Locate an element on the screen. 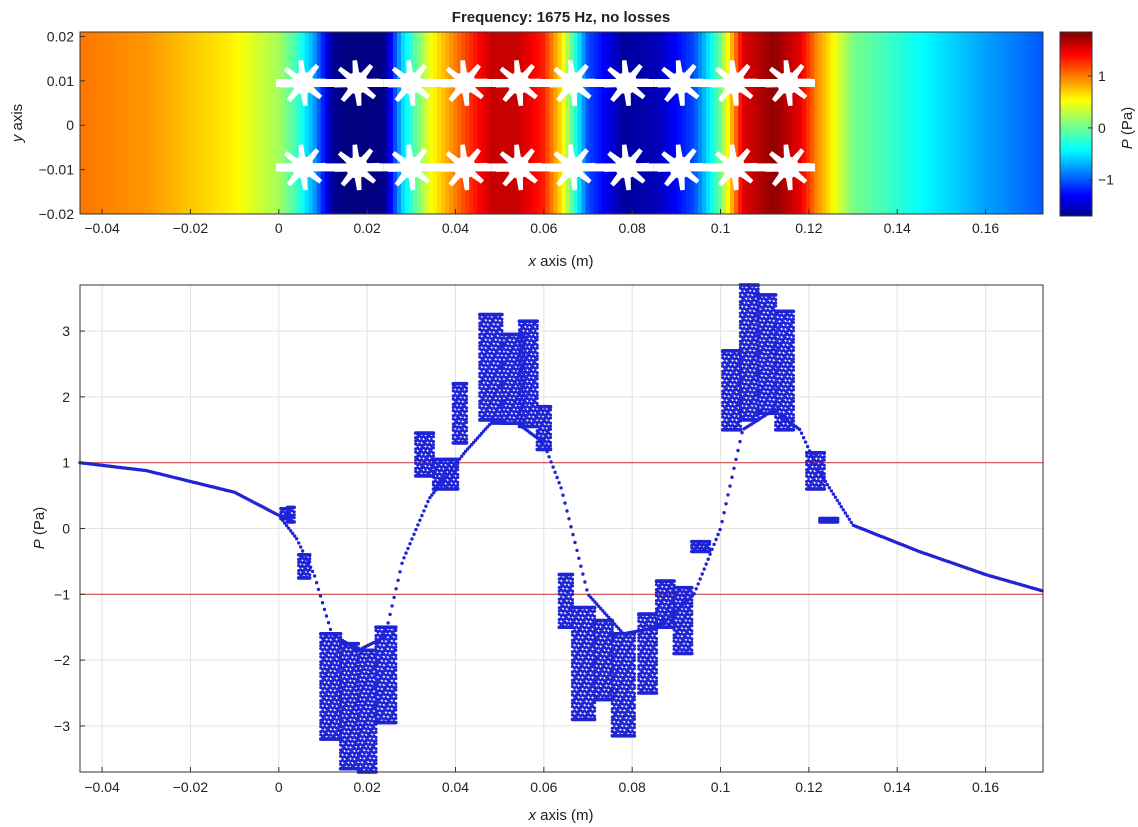  field-x-tick-label: 0.08 is located at coordinates (632, 228).